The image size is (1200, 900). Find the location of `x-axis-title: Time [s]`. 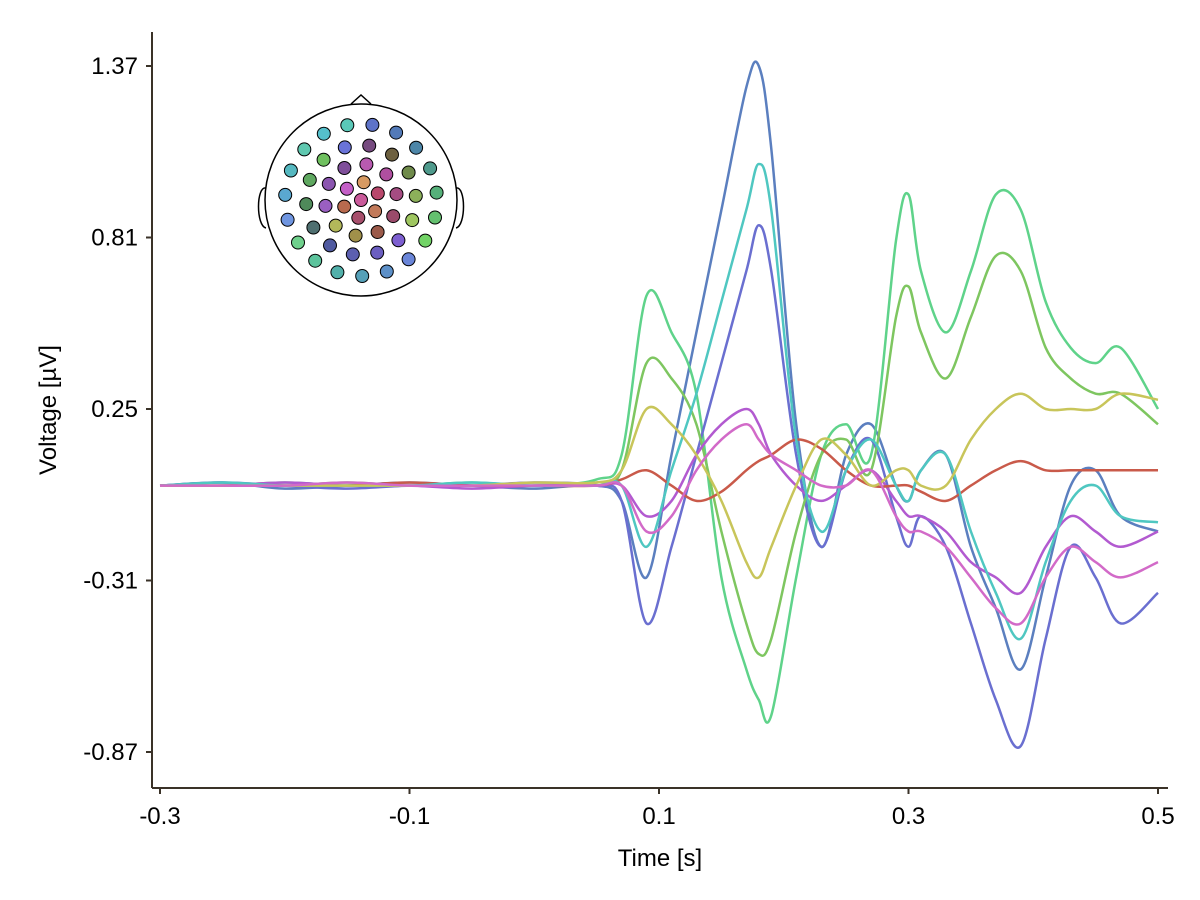

x-axis-title: Time [s] is located at coordinates (660, 858).